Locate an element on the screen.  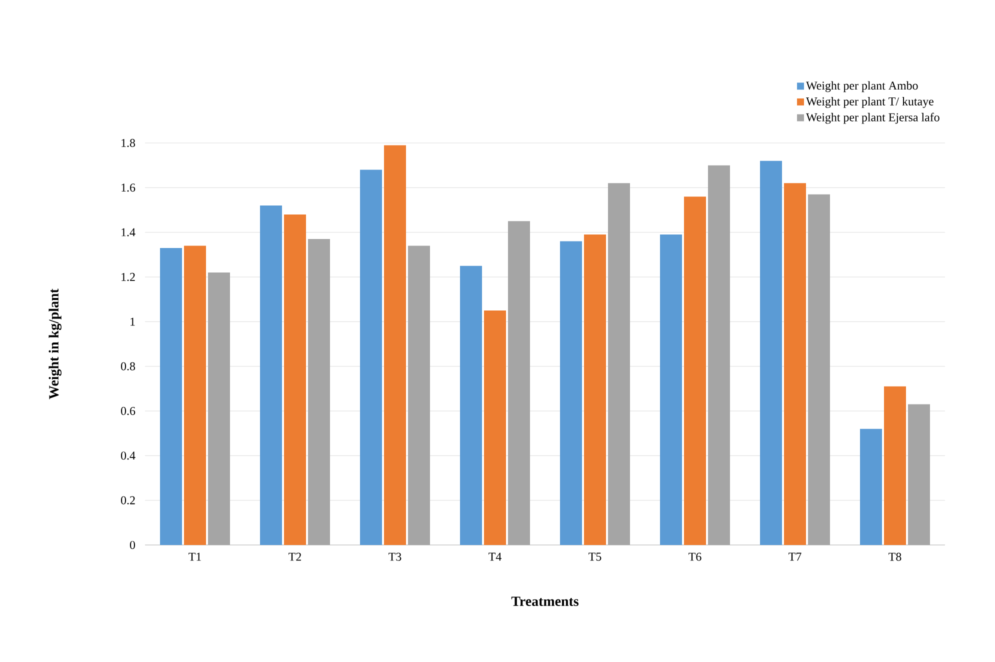
y-tick-label: 0.2 is located at coordinates (127, 500).